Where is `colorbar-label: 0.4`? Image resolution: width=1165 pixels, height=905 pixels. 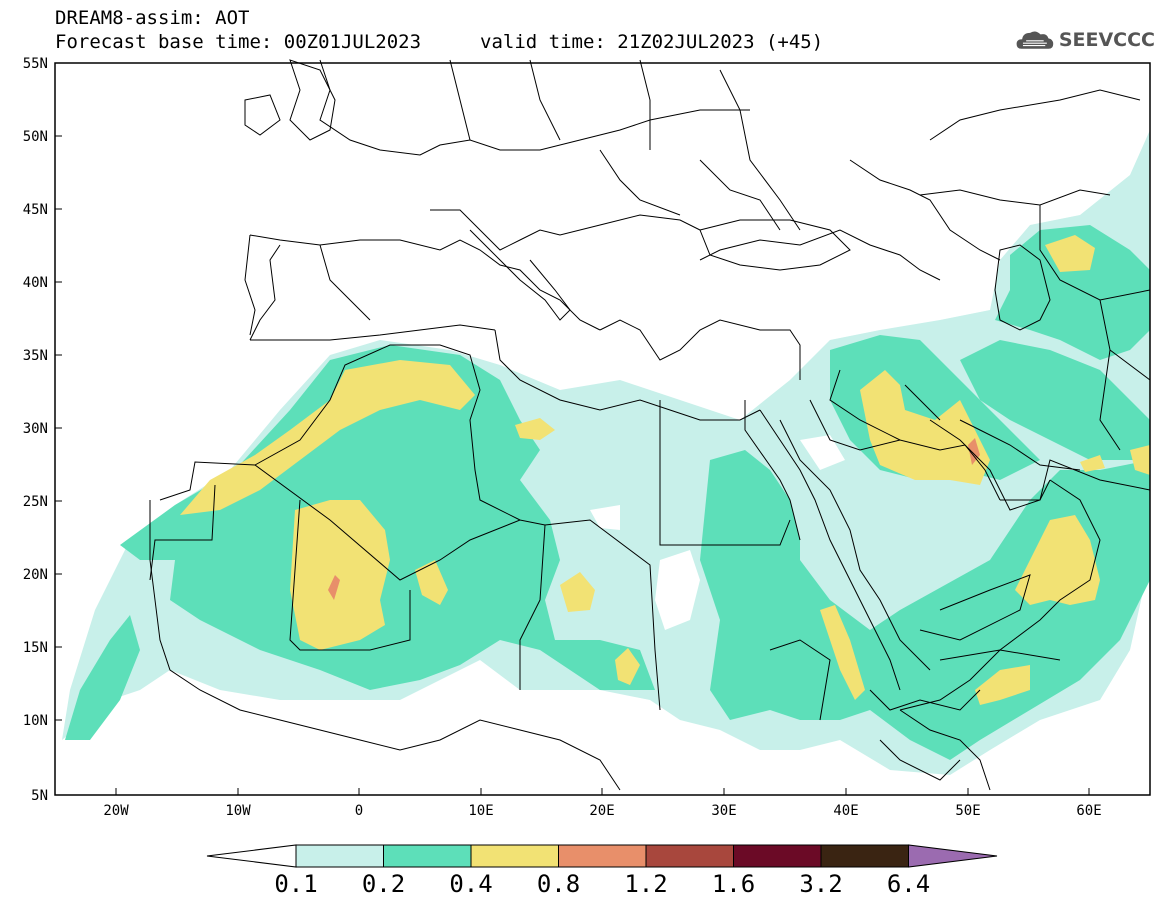
colorbar-label: 0.4 is located at coordinates (470, 884).